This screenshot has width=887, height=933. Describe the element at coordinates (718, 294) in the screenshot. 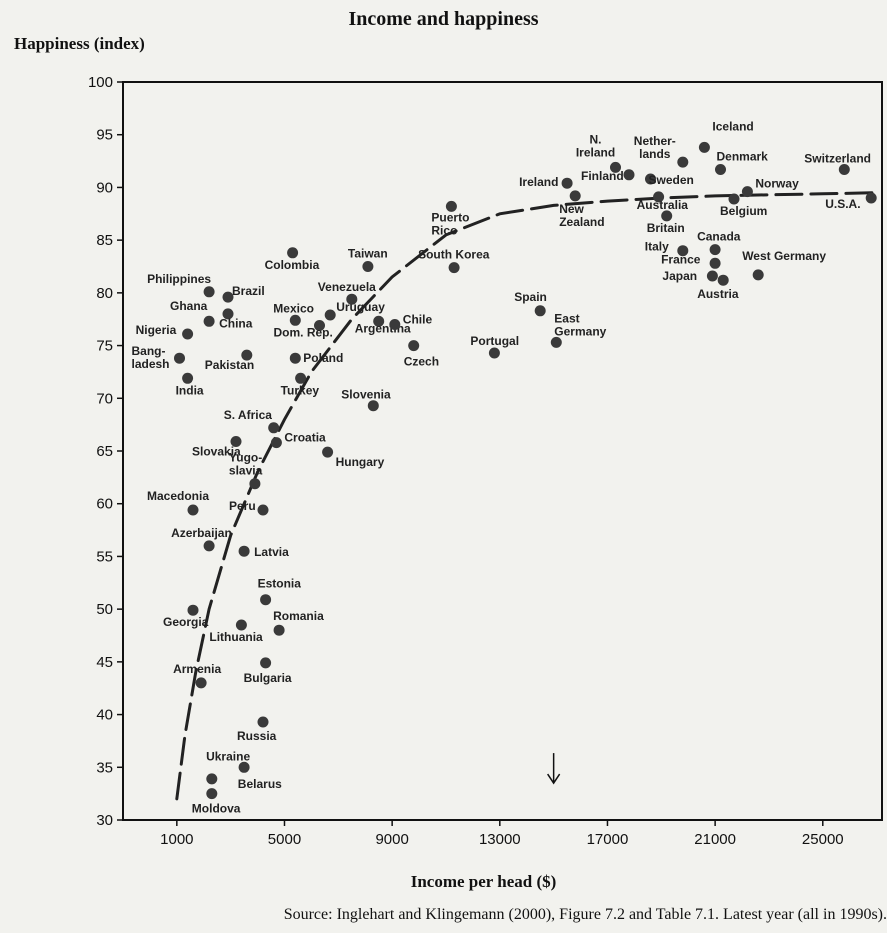

I see `point-label: Austria` at that location.